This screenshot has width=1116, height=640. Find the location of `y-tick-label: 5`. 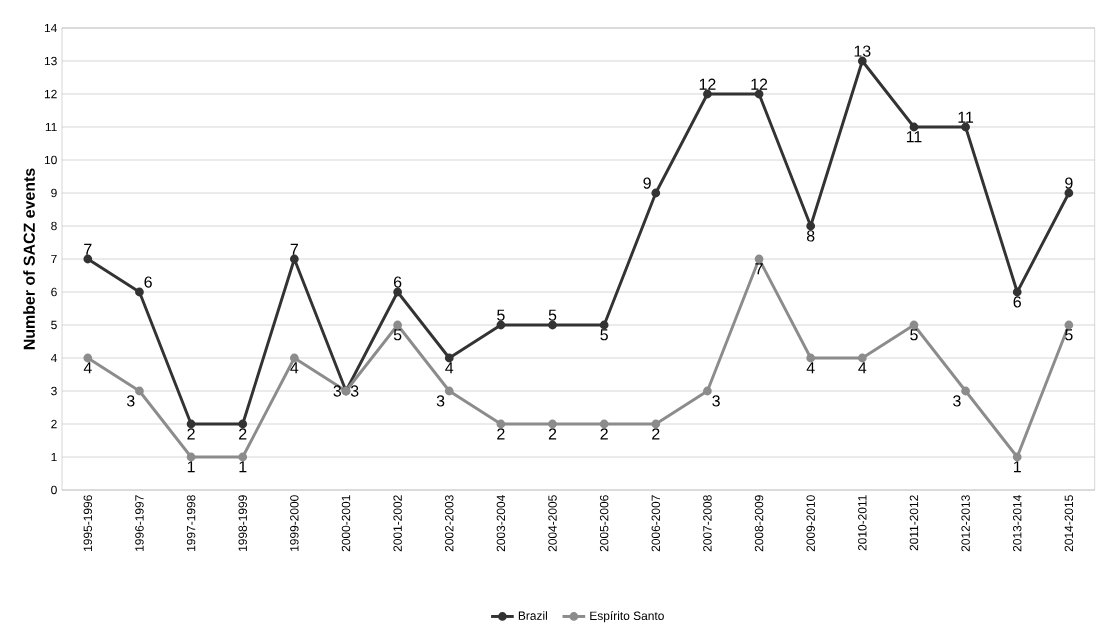

y-tick-label: 5 is located at coordinates (54, 325).